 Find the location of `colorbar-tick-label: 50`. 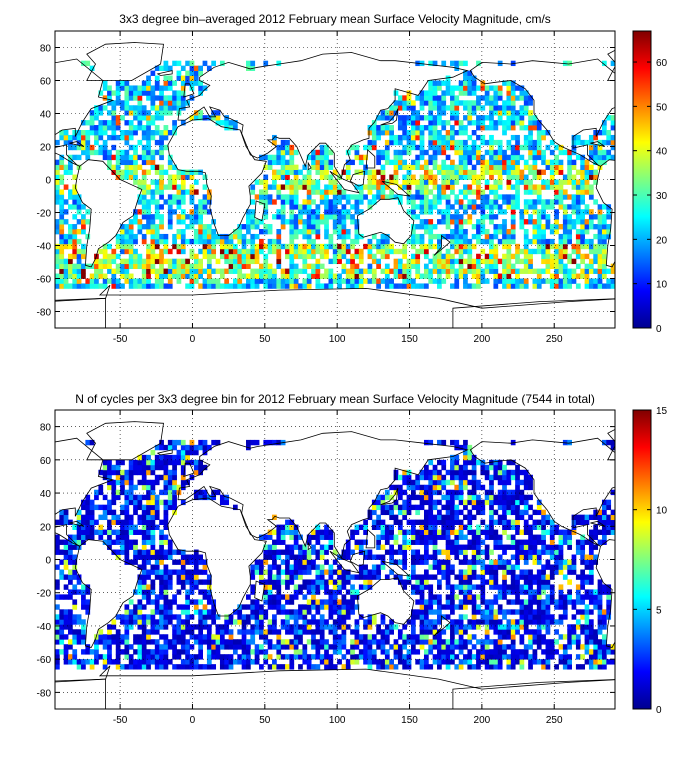

colorbar-tick-label: 50 is located at coordinates (662, 107).